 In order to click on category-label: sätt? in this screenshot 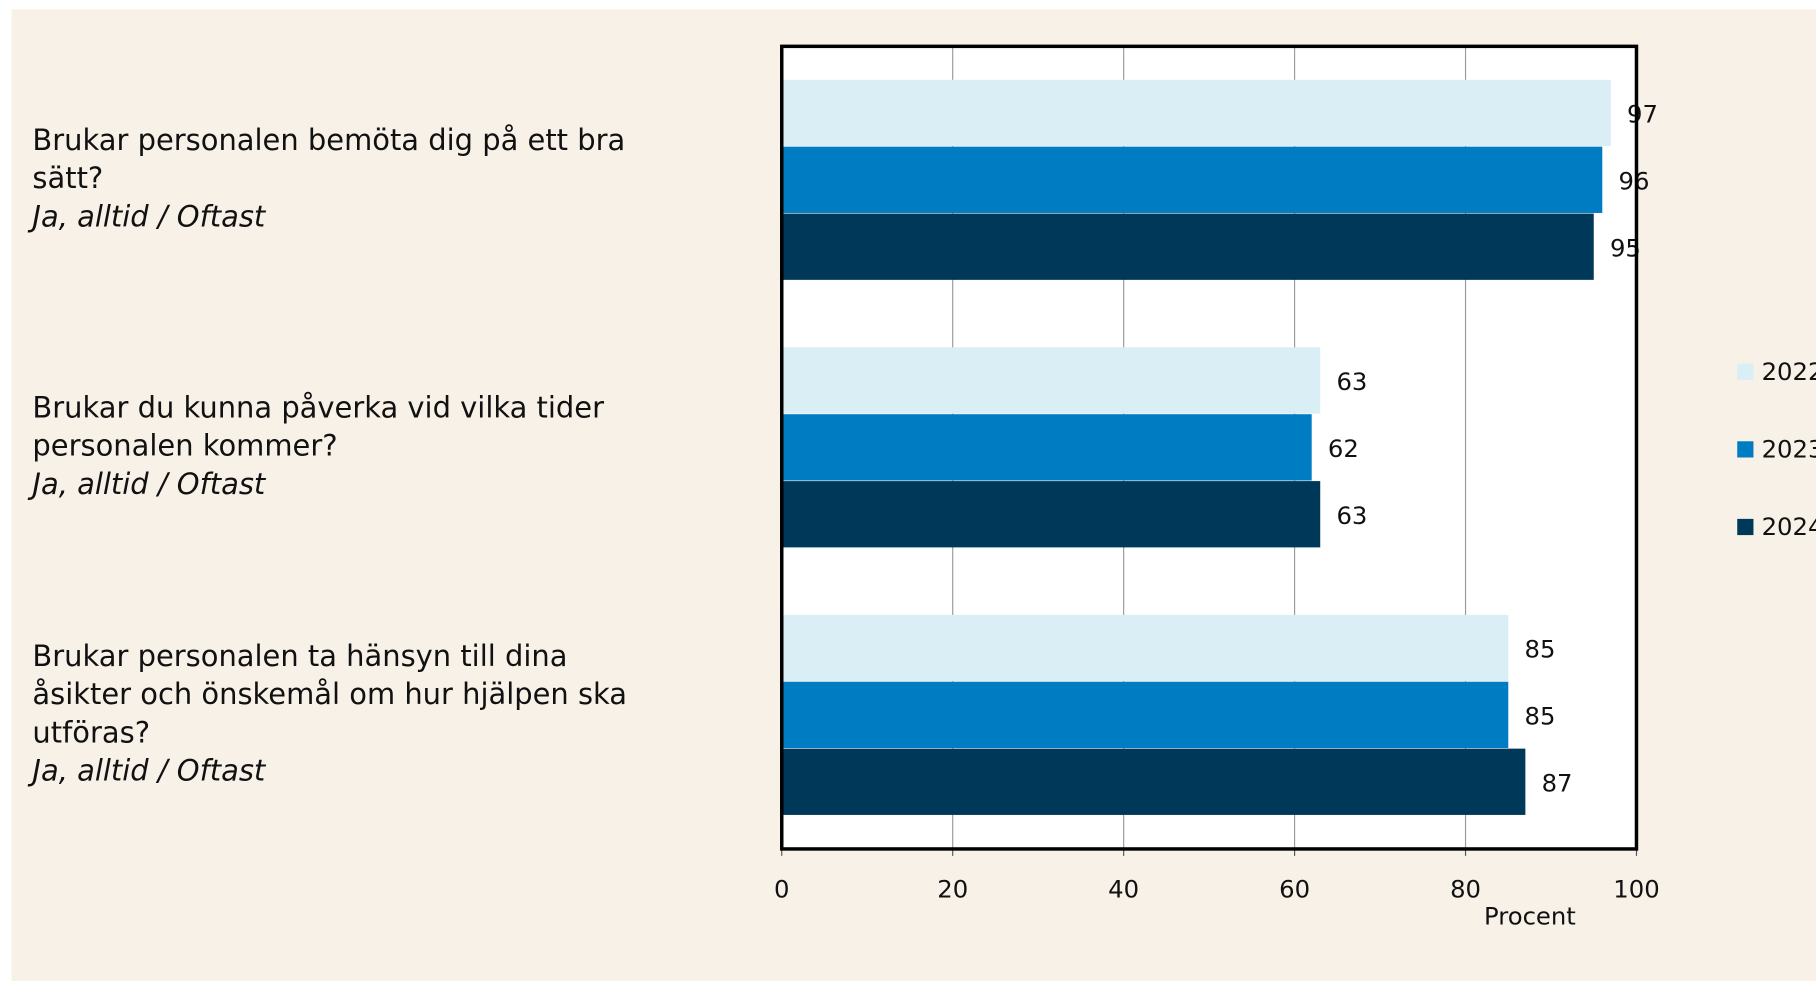, I will do `click(67, 178)`.